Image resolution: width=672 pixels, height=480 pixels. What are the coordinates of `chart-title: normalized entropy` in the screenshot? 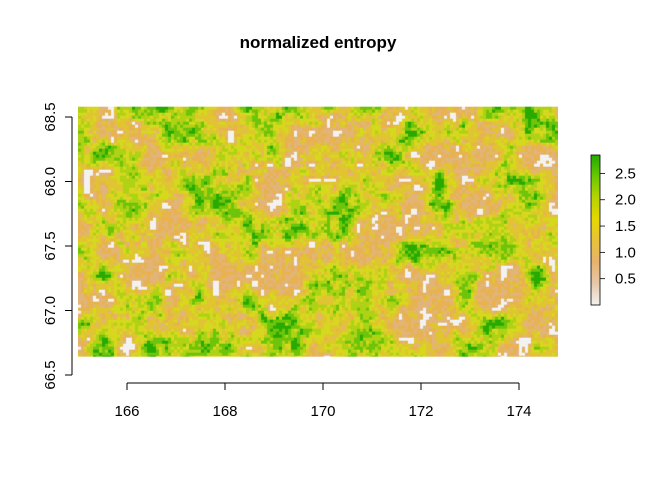 It's located at (318, 42).